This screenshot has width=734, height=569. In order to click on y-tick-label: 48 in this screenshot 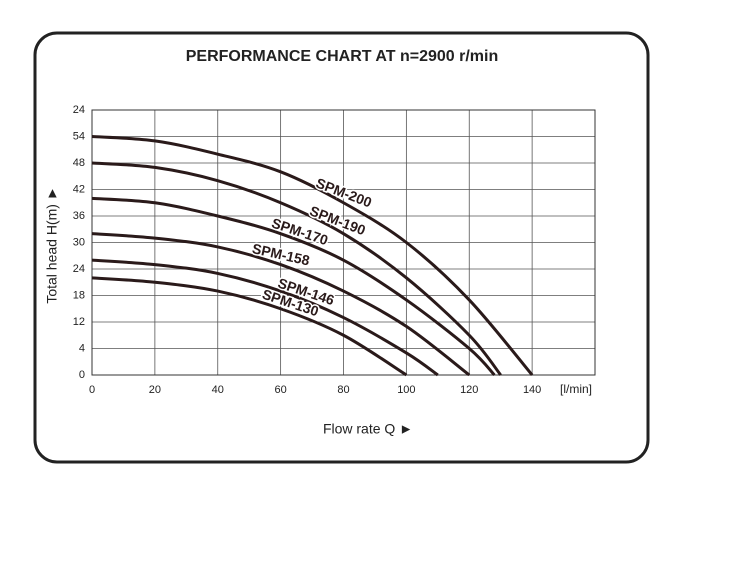, I will do `click(79, 163)`.